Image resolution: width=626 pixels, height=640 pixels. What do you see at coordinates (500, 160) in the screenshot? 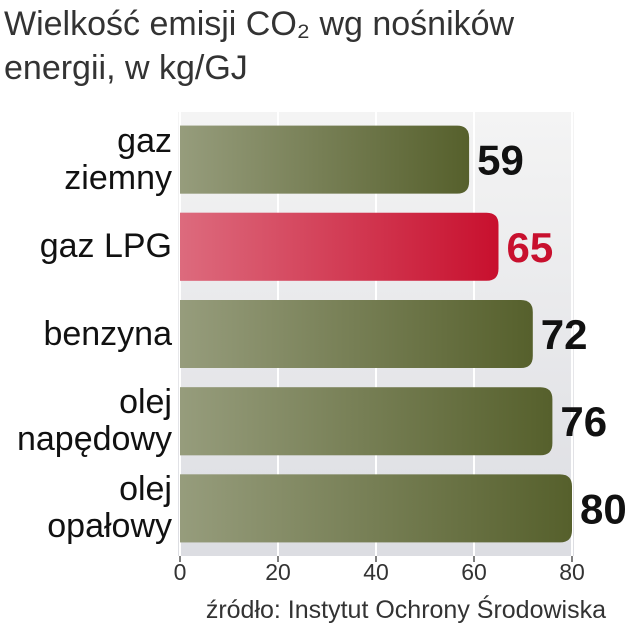
I see `value-label: 59` at bounding box center [500, 160].